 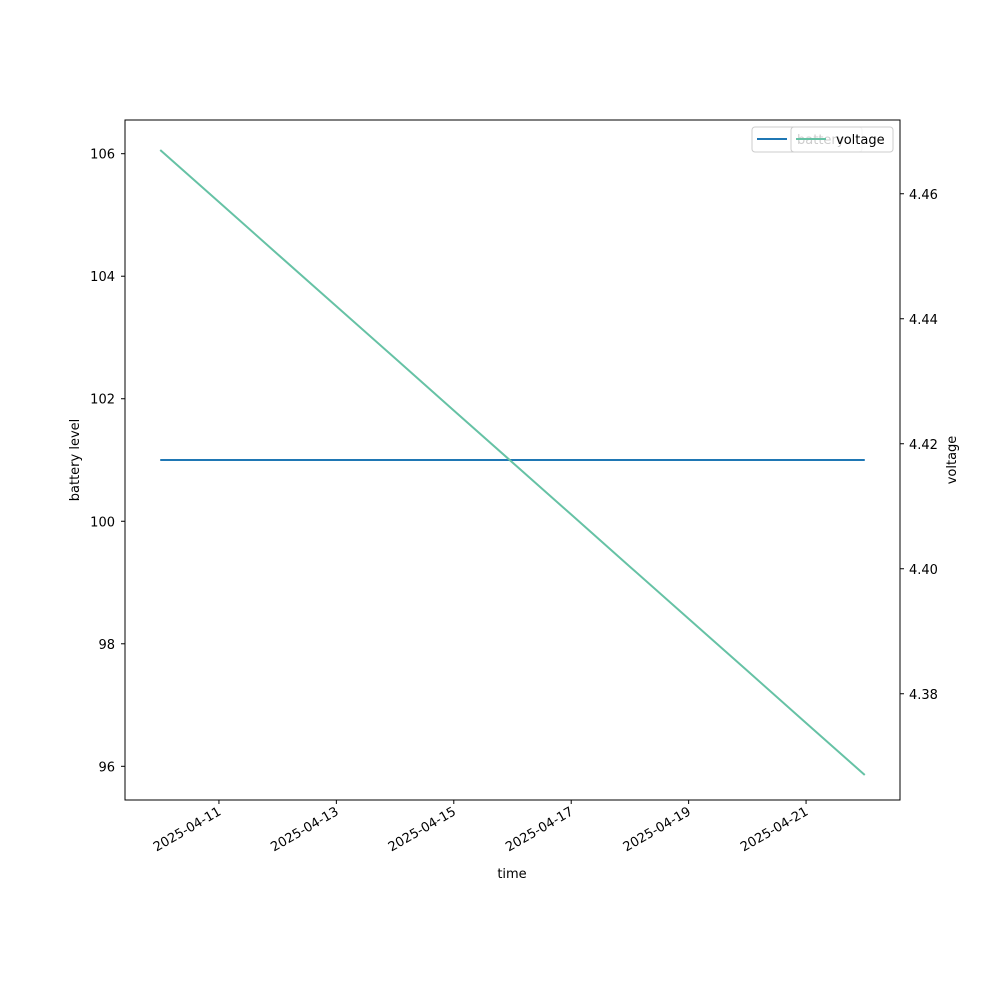 What do you see at coordinates (75, 460) in the screenshot?
I see `y-axis-left-label: battery level` at bounding box center [75, 460].